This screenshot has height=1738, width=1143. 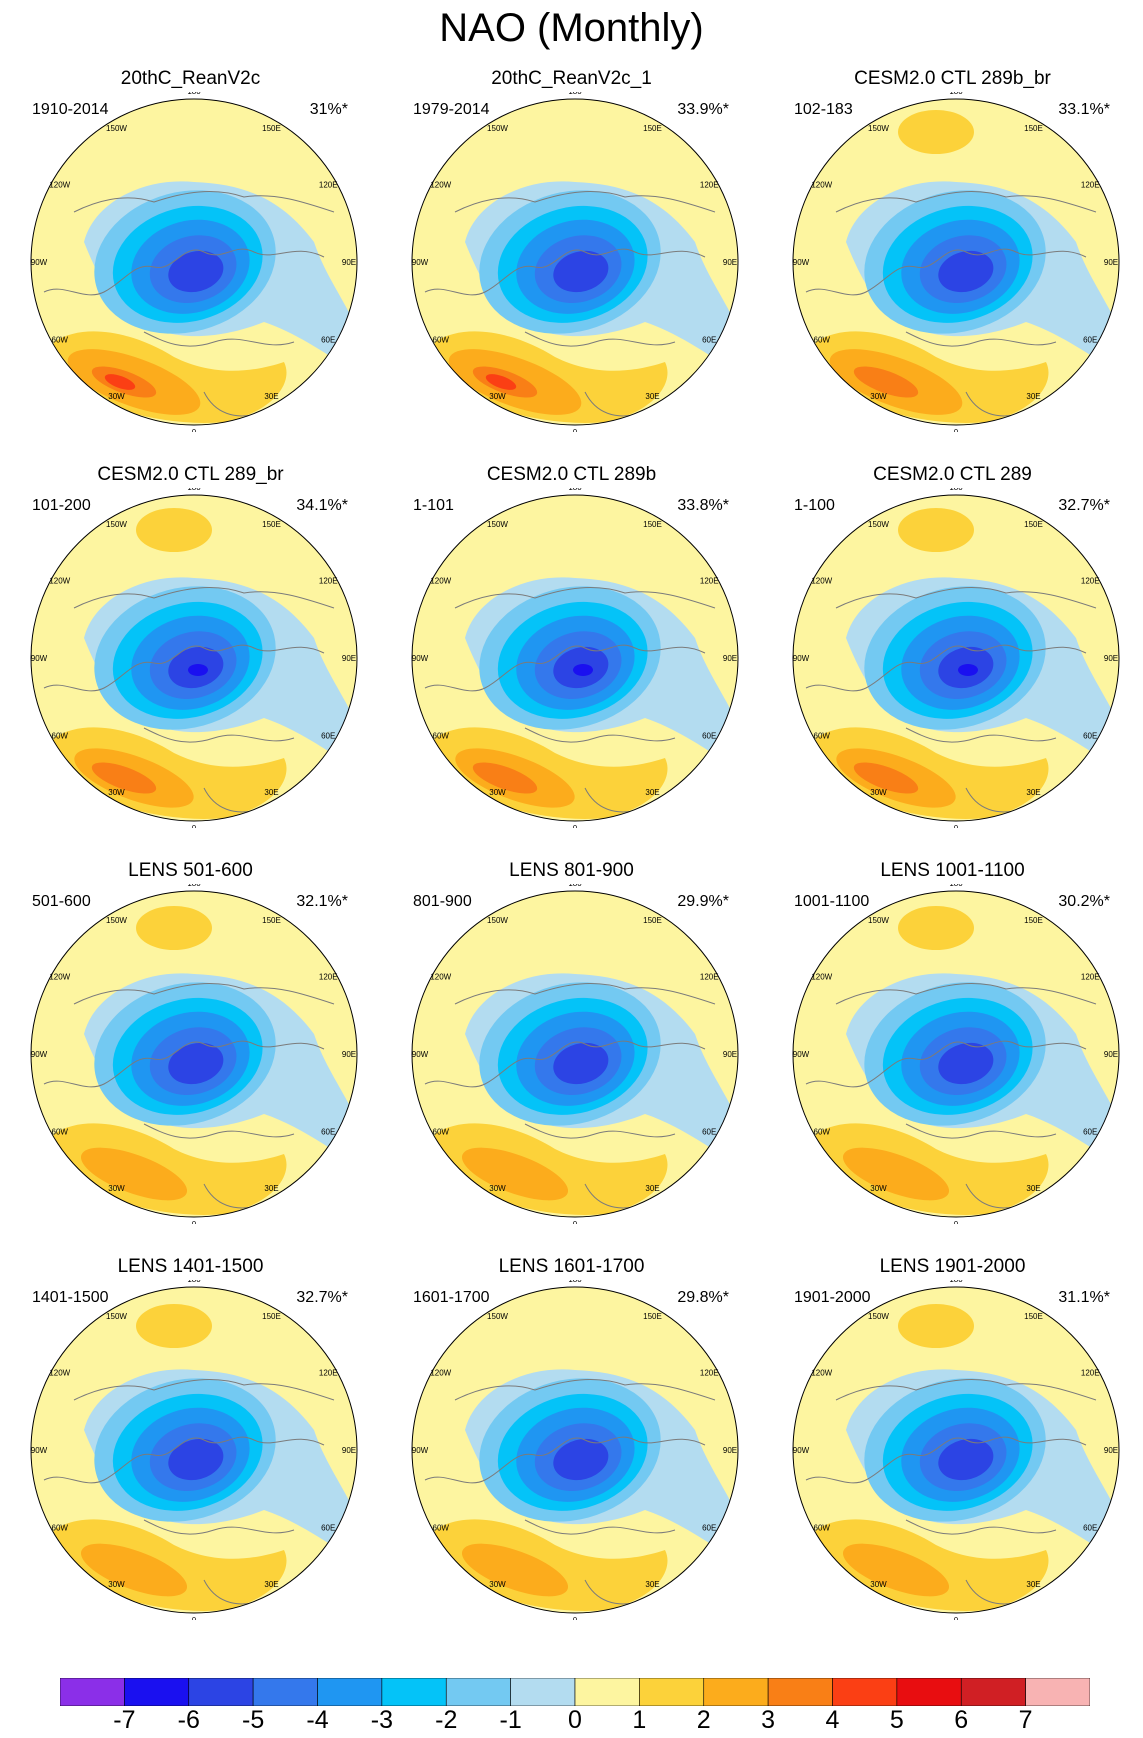 What do you see at coordinates (823, 109) in the screenshot?
I see `panel-period: 102-183` at bounding box center [823, 109].